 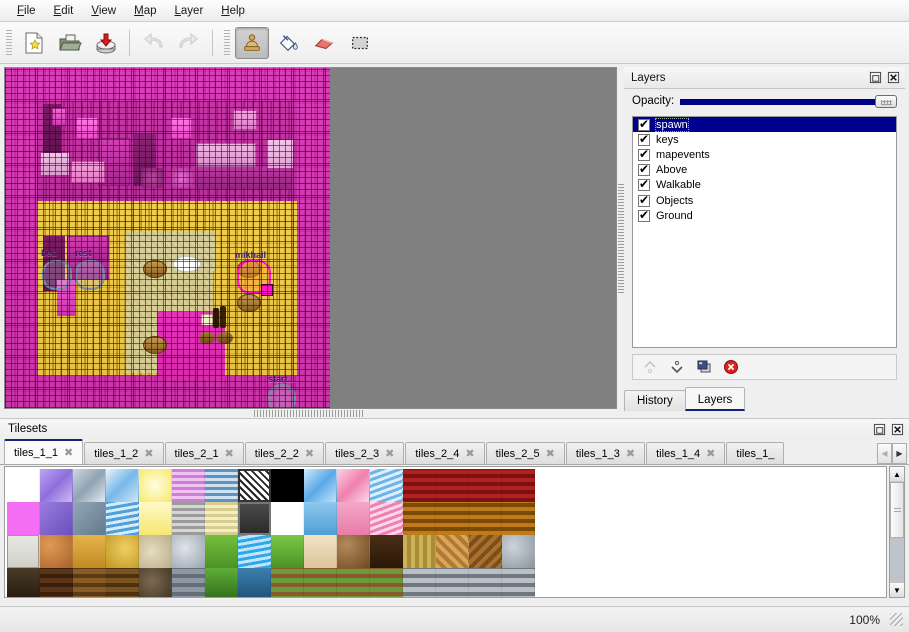 I want to click on eraser-button, so click(x=324, y=43).